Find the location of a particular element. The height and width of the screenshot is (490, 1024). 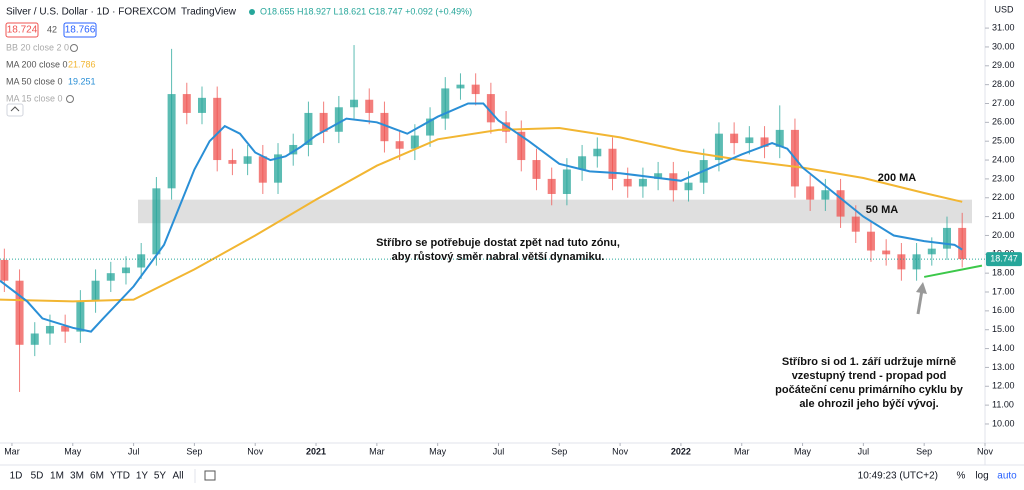

range-button: 6M is located at coordinates (97, 476).